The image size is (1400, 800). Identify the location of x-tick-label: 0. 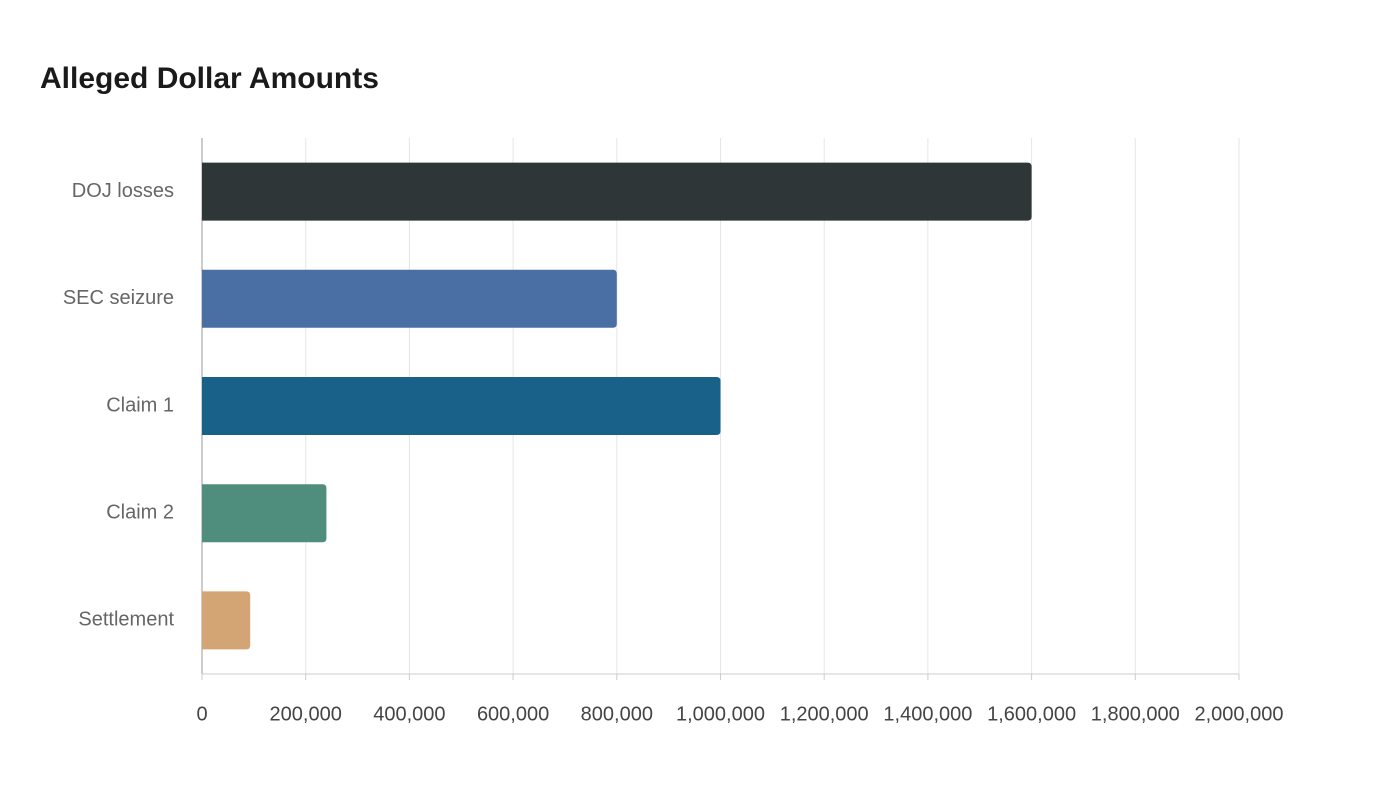
(201, 714).